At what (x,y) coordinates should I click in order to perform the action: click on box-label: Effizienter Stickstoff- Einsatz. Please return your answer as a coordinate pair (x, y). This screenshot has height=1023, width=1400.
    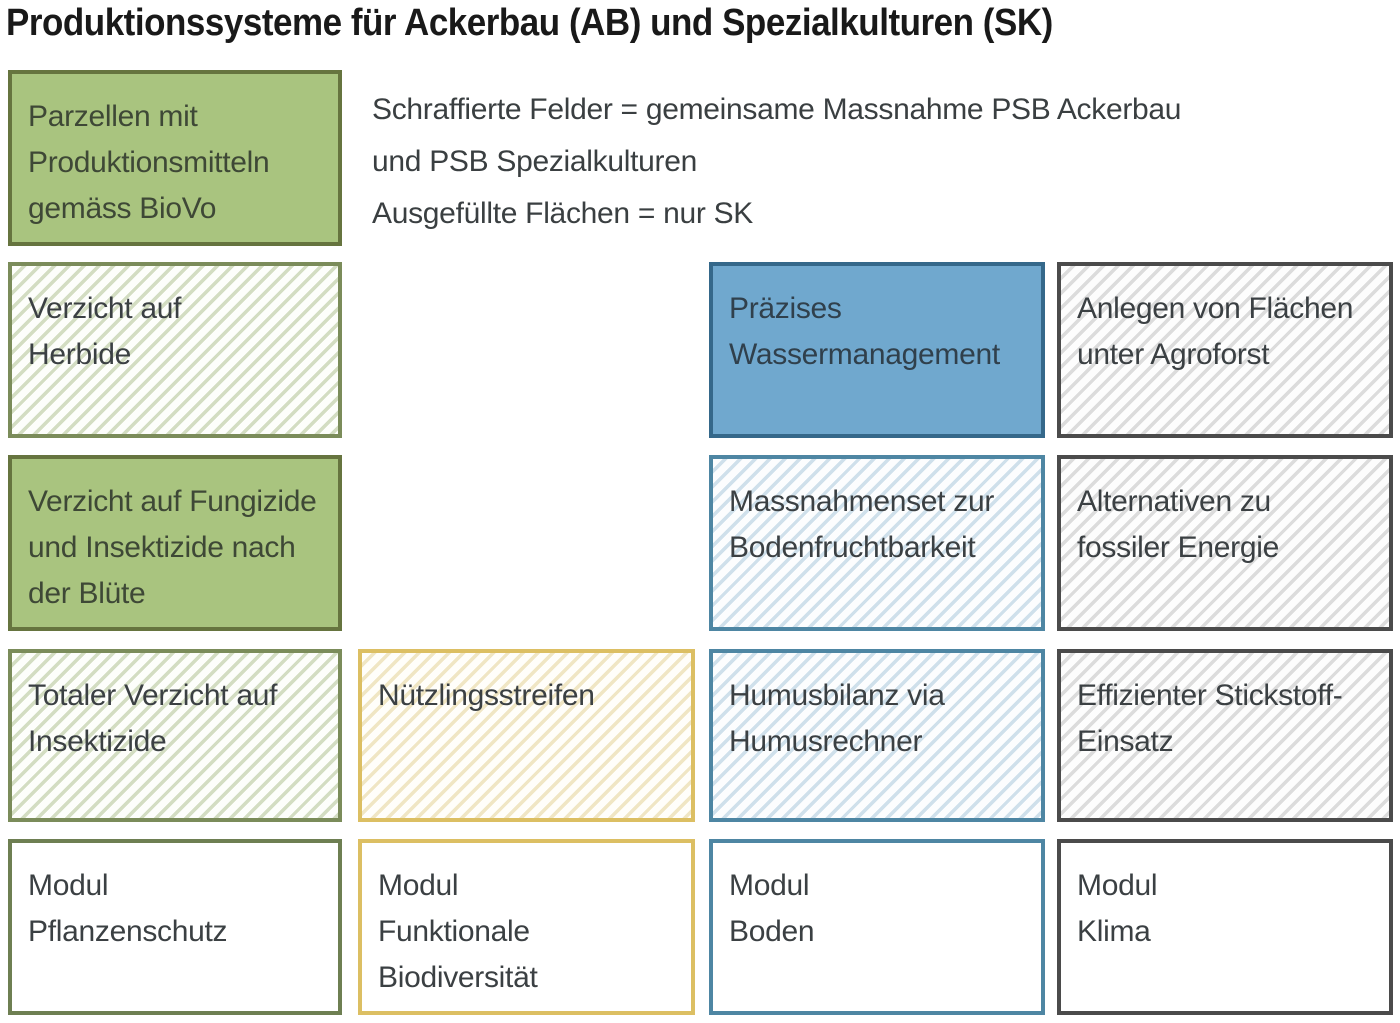
    Looking at the image, I should click on (1210, 718).